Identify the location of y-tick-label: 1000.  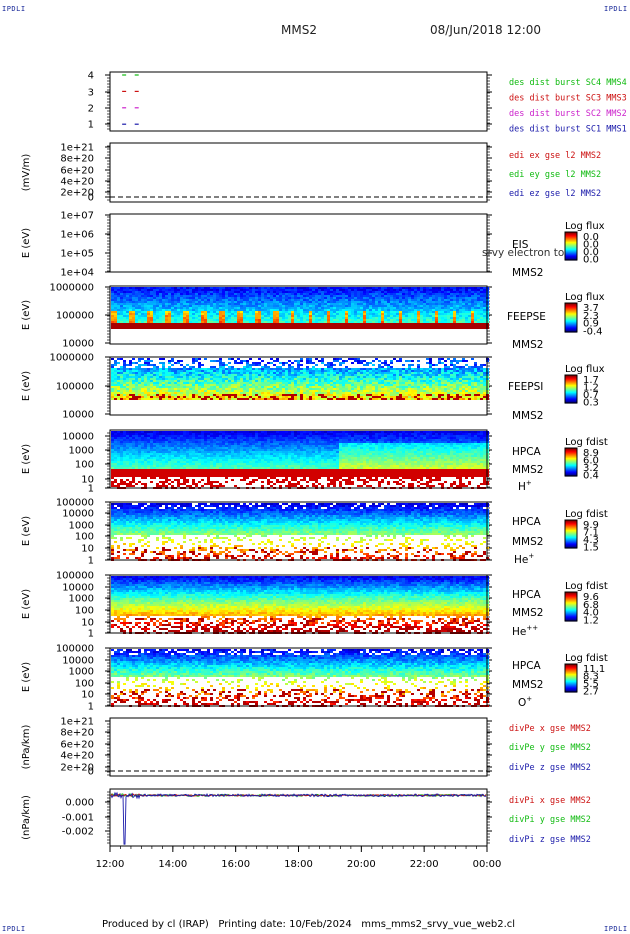
(81, 526).